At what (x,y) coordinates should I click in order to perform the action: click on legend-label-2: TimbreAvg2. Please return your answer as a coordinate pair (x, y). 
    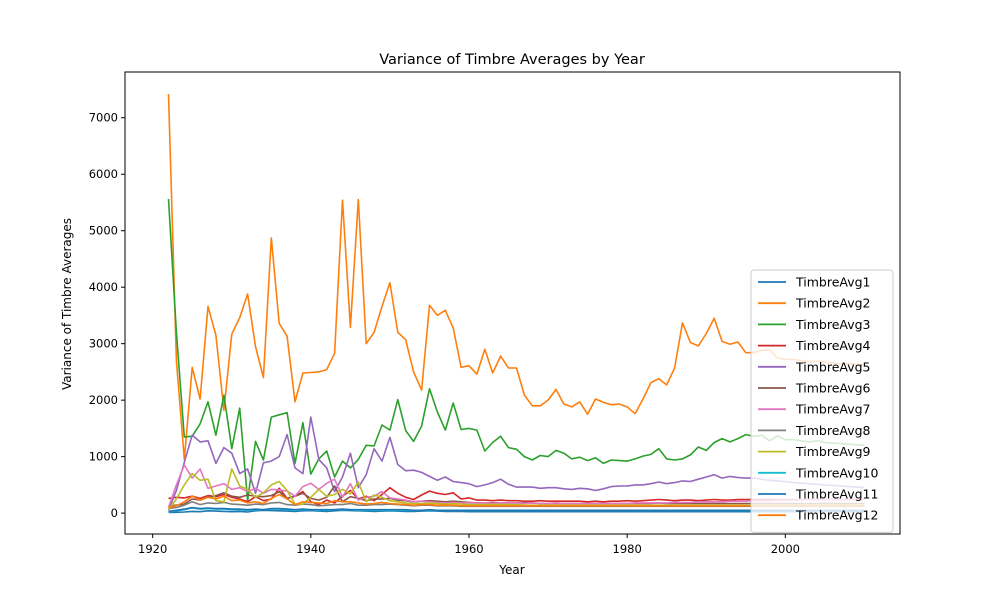
    Looking at the image, I should click on (833, 303).